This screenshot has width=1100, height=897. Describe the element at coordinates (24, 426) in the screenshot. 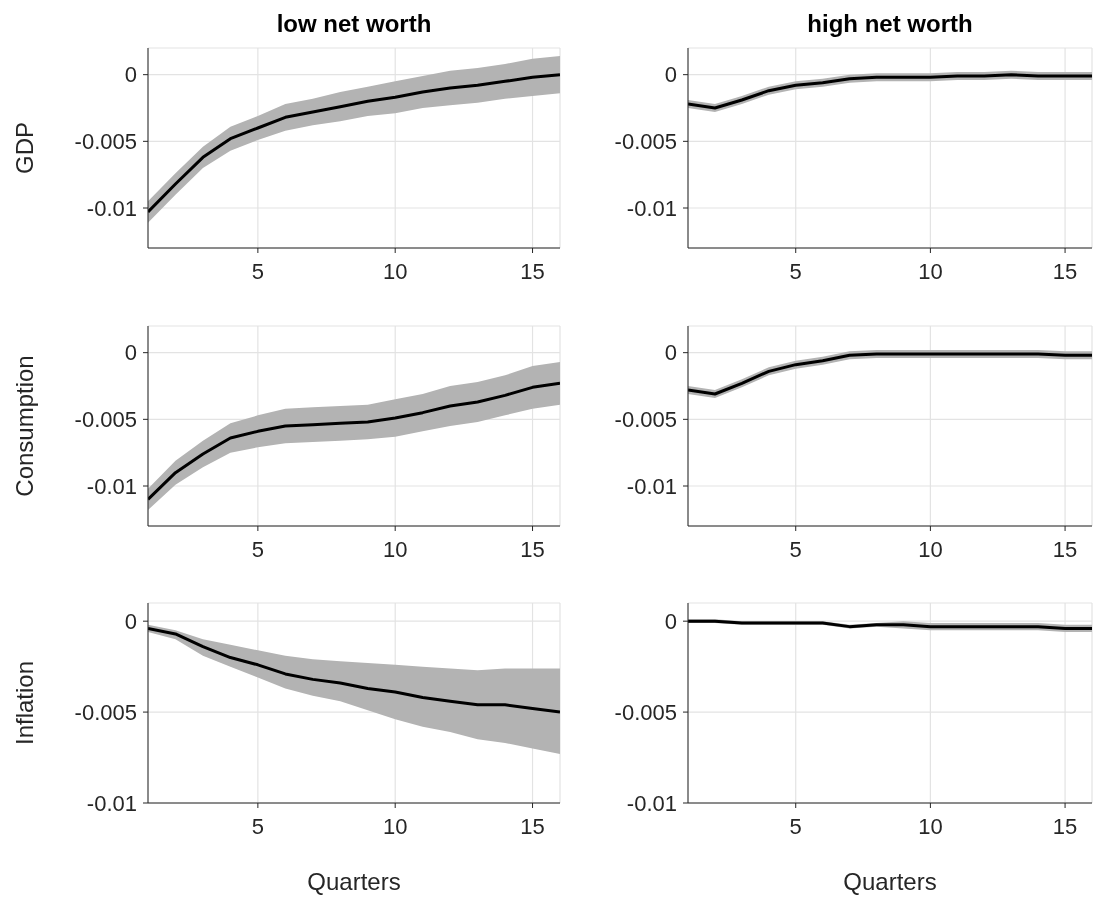

I see `y-axis-title: Consumption` at that location.